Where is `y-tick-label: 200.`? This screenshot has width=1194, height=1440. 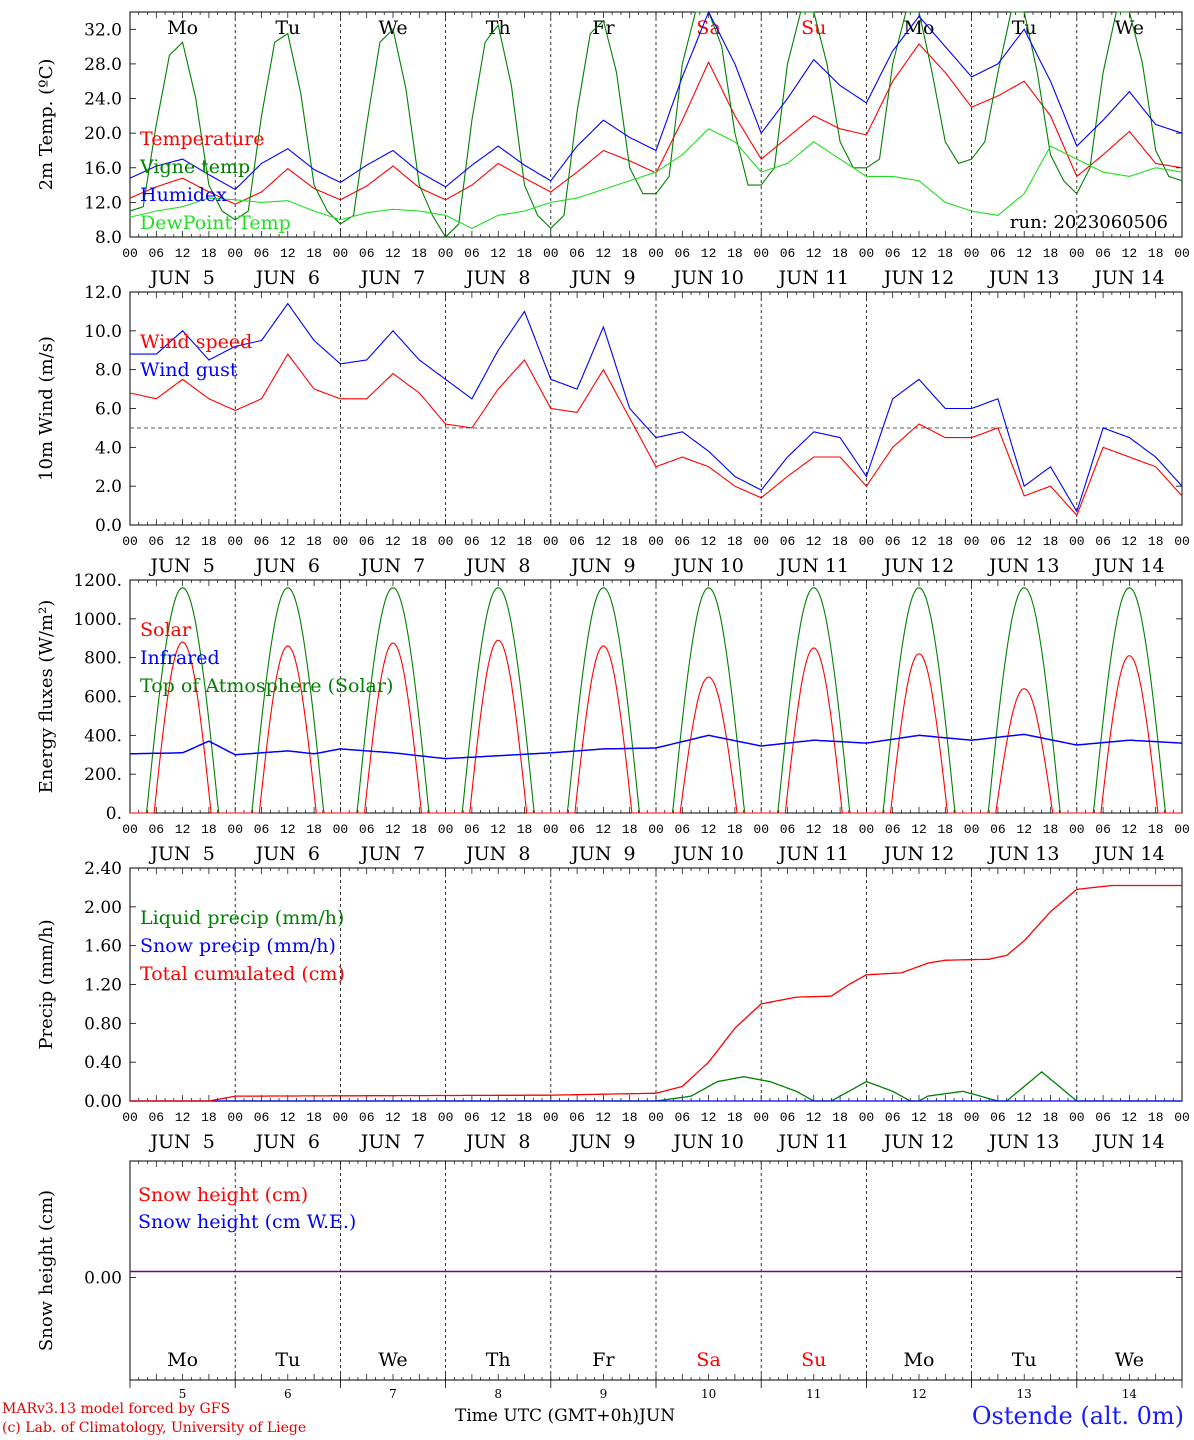
y-tick-label: 200. is located at coordinates (103, 775).